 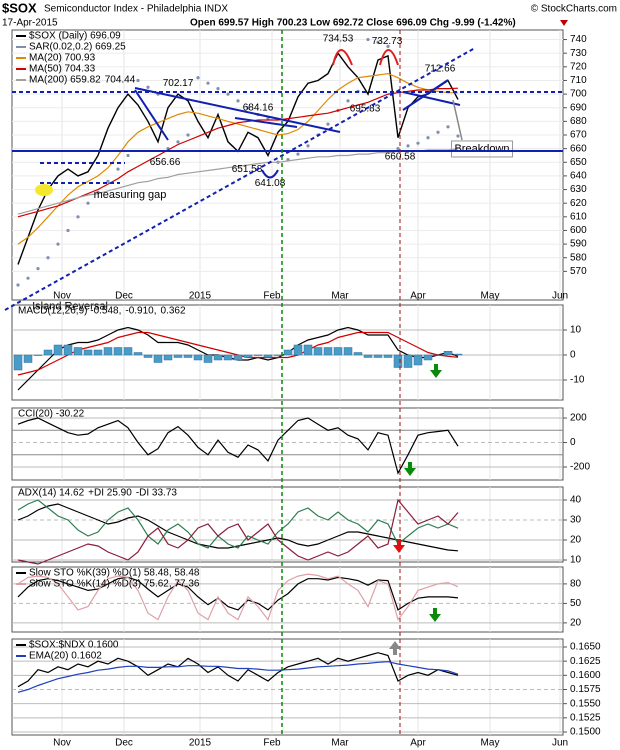 What do you see at coordinates (418, 296) in the screenshot?
I see `x-tick-label: Apr` at bounding box center [418, 296].